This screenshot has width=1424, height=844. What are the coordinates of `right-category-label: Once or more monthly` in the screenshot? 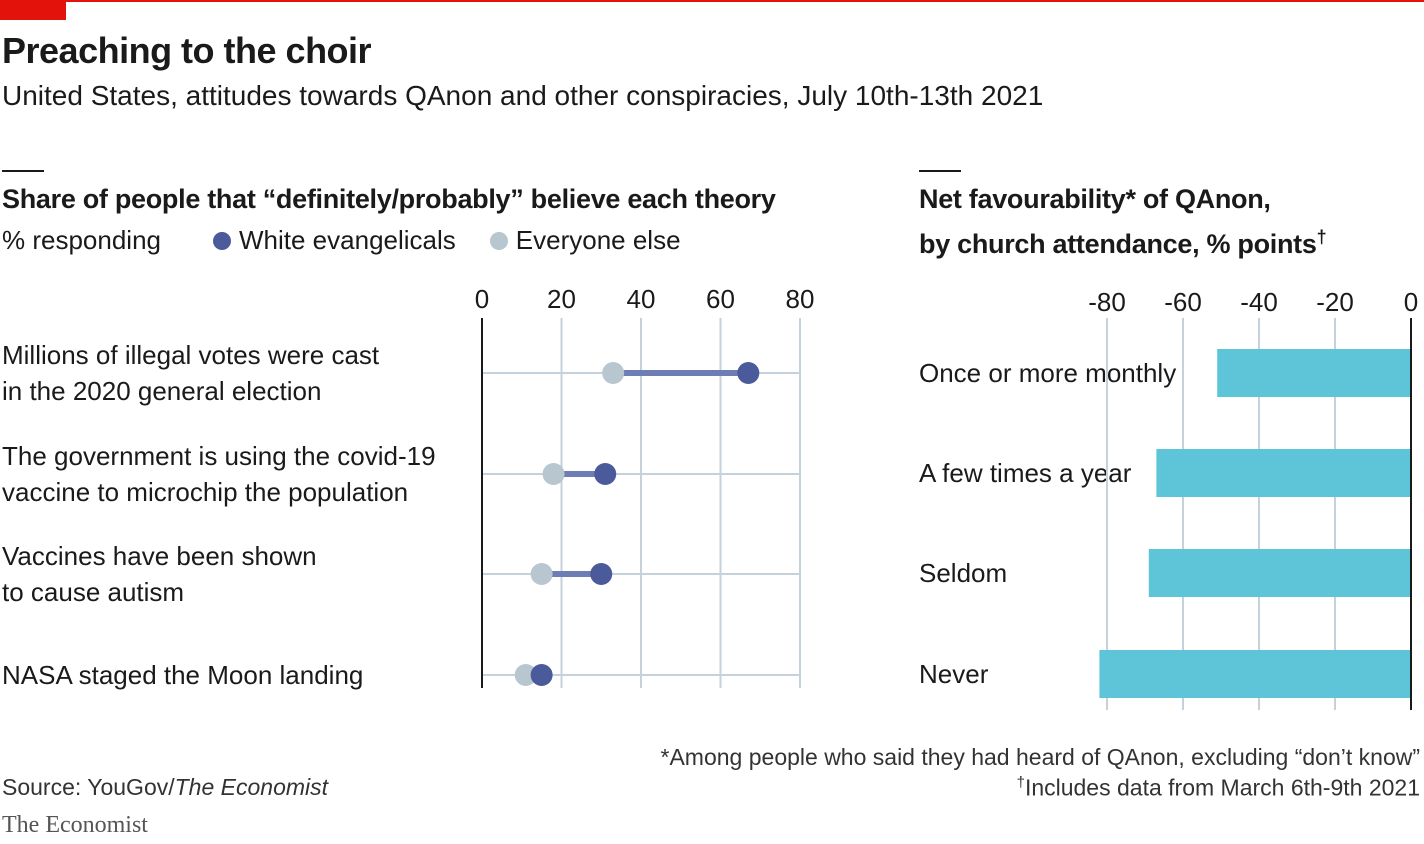 It's located at (1048, 373).